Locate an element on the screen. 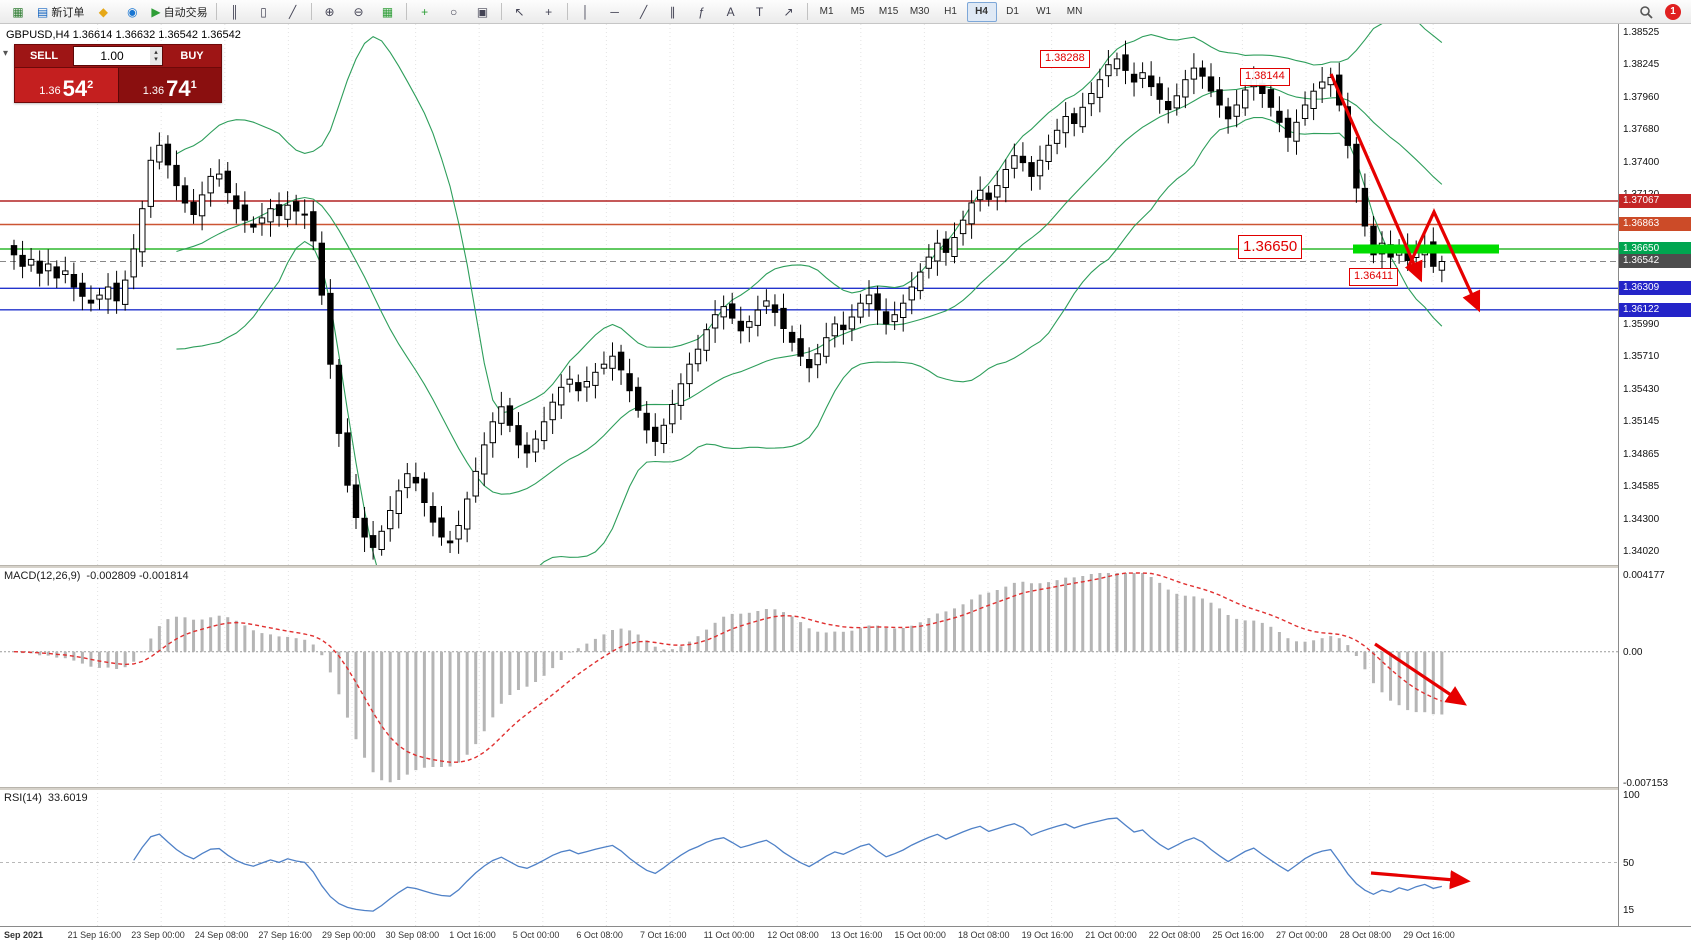 This screenshot has height=944, width=1691. arrows-tool-icon: ↗ is located at coordinates (788, 11).